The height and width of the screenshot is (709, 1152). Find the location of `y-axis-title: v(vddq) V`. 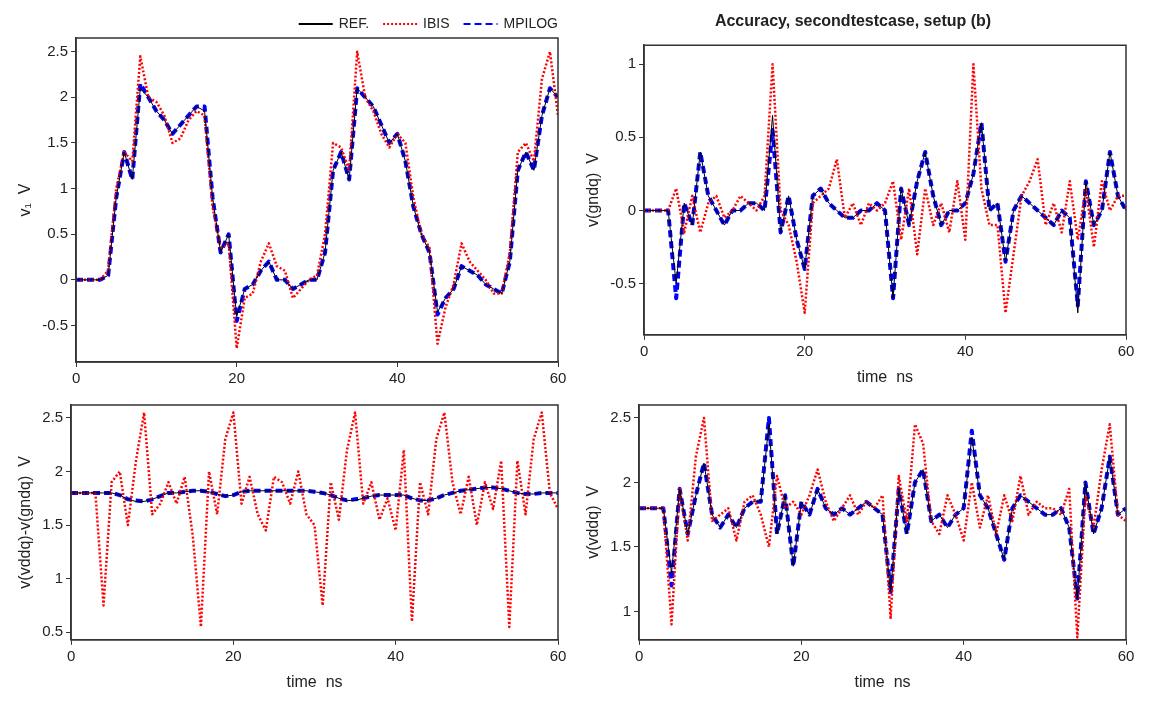

y-axis-title: v(vddq) V is located at coordinates (593, 522).